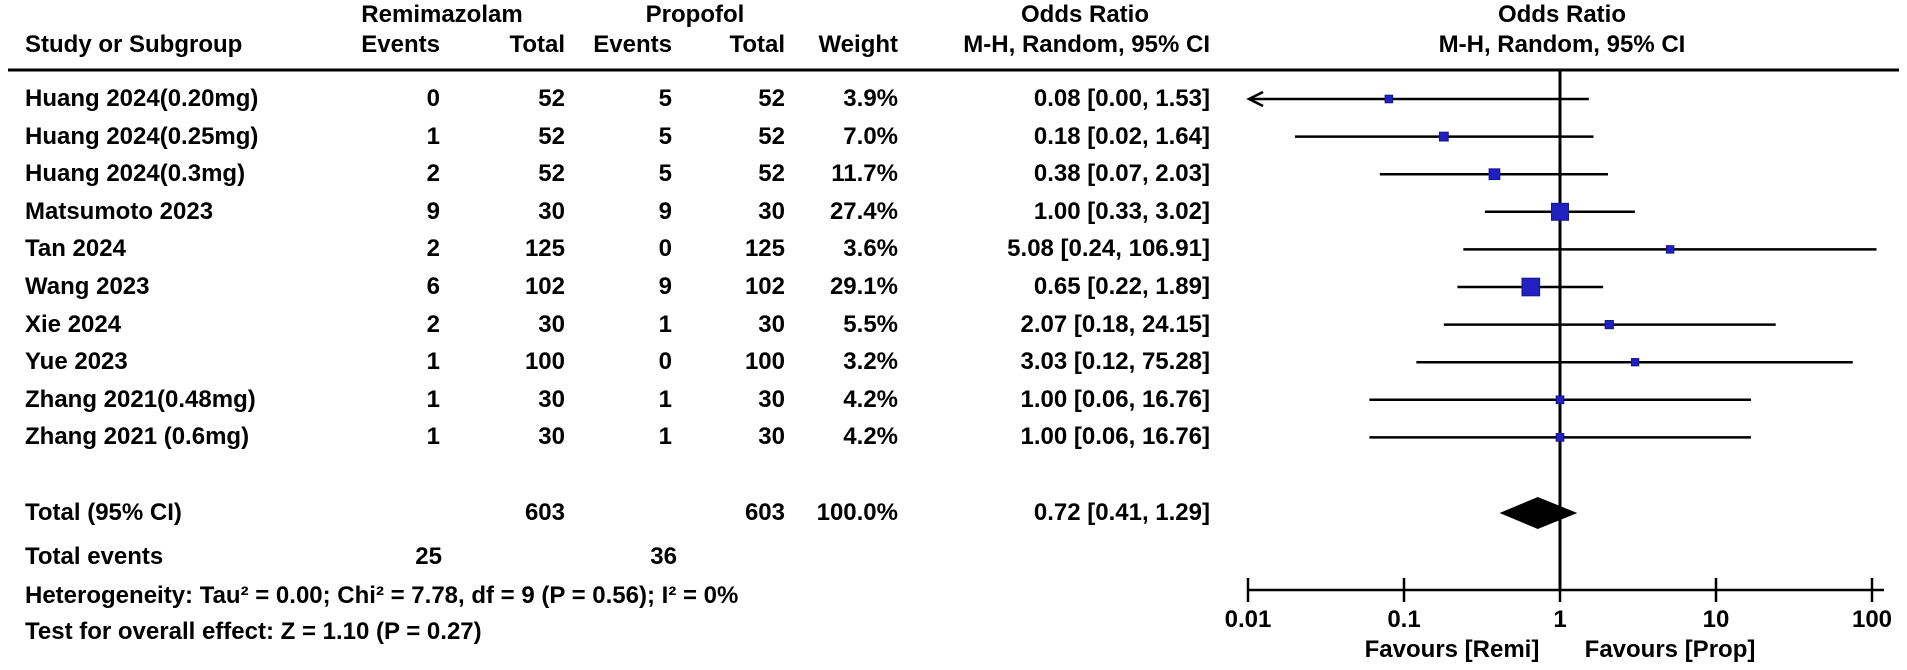  Describe the element at coordinates (544, 512) in the screenshot. I see `total-remi-n: 603` at that location.